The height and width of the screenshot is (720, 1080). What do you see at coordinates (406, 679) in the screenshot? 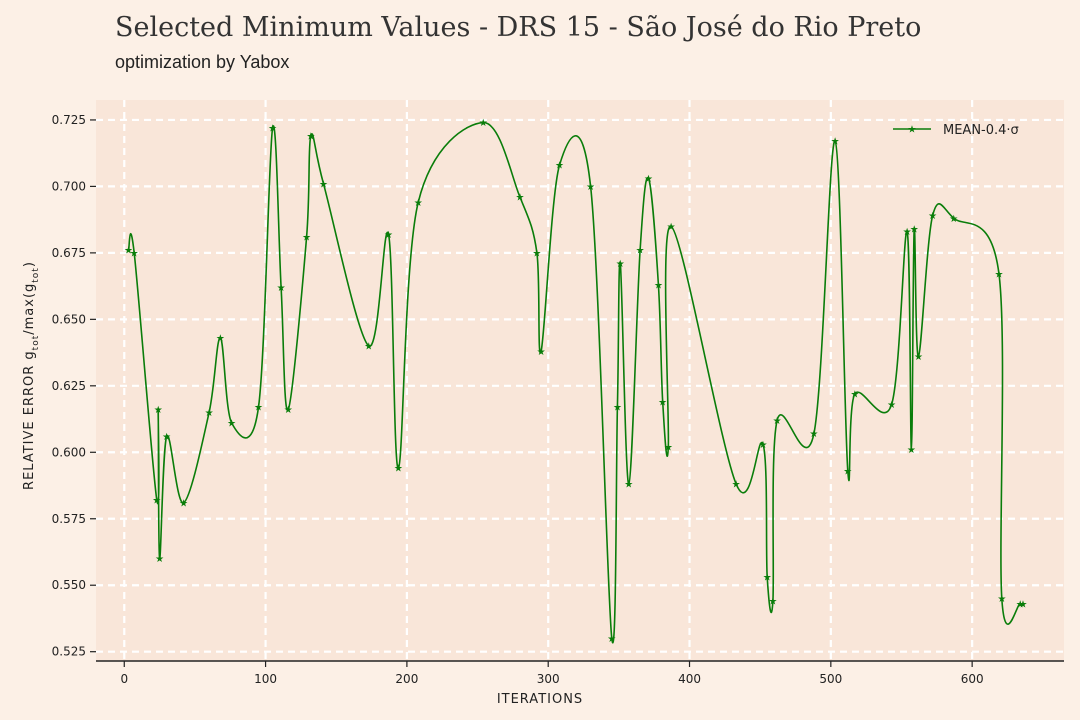
I see `x-tick-label: 200` at bounding box center [406, 679].